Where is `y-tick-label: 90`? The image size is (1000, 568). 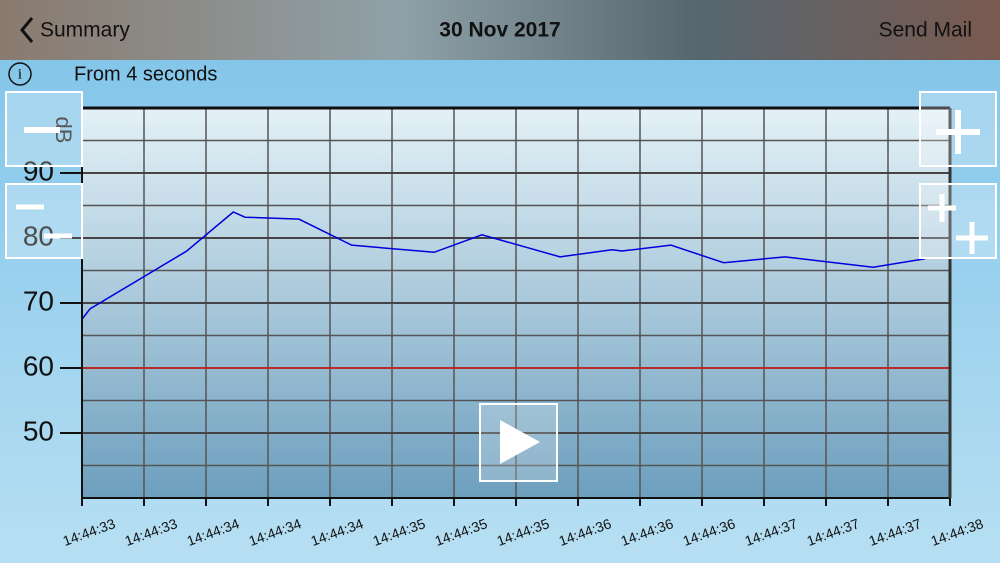
y-tick-label: 90 is located at coordinates (38, 170).